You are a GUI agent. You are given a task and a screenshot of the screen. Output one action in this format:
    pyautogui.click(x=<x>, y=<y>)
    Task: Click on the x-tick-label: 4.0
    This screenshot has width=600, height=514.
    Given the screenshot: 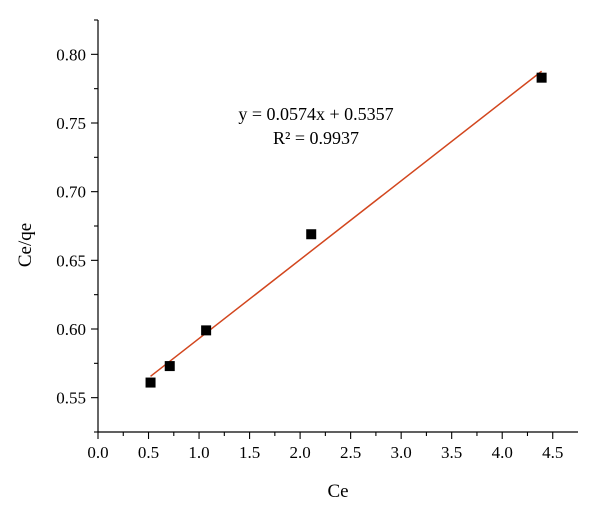 What is the action you would take?
    pyautogui.click(x=502, y=452)
    